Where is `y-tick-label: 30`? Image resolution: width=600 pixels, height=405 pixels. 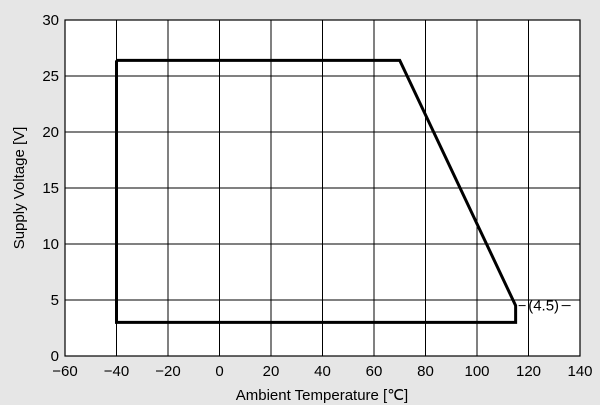 y-tick-label: 30 is located at coordinates (50, 20).